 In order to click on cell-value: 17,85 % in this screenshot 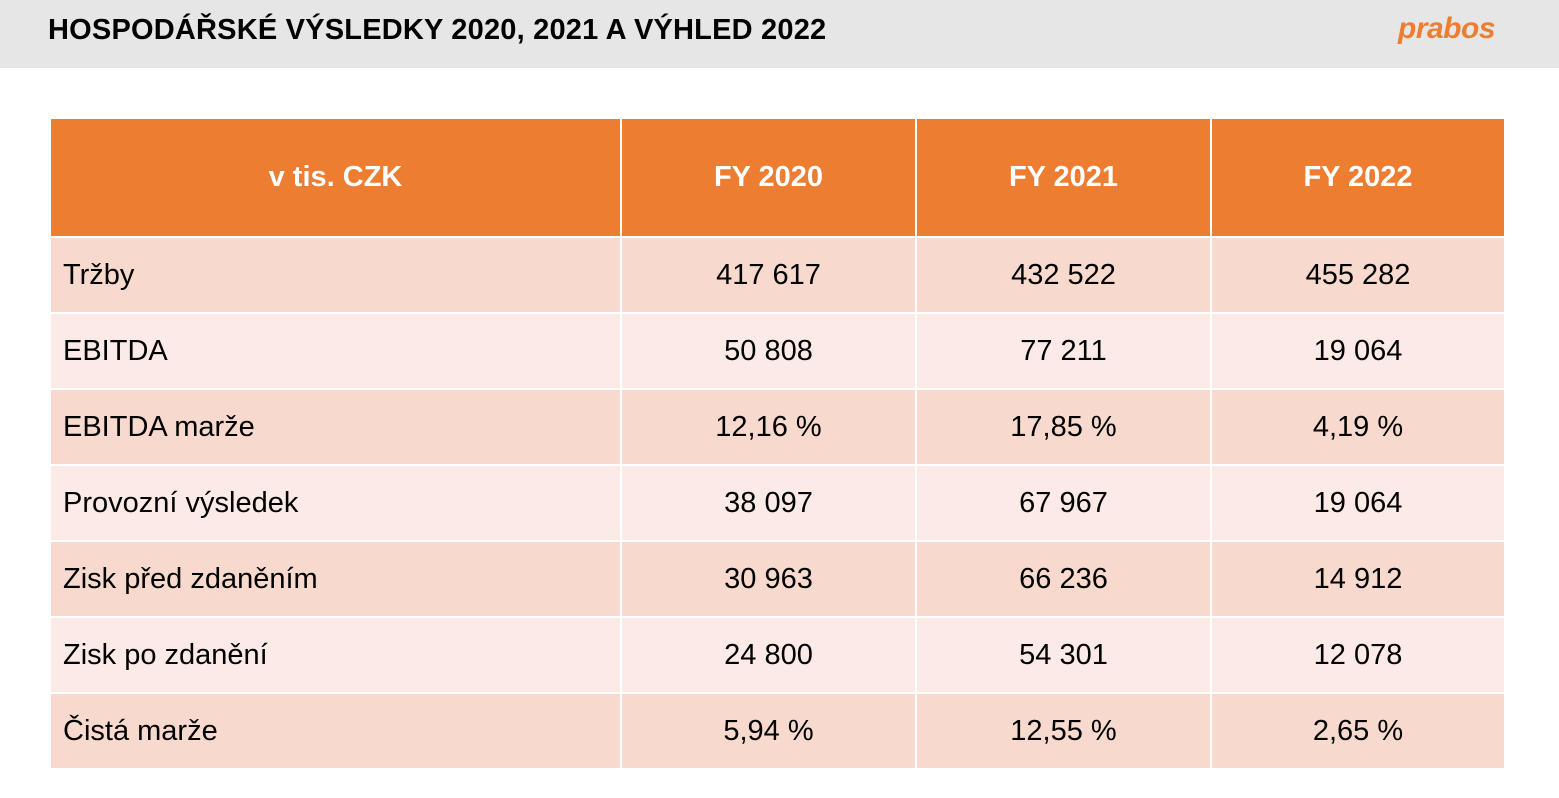, I will do `click(1063, 427)`.